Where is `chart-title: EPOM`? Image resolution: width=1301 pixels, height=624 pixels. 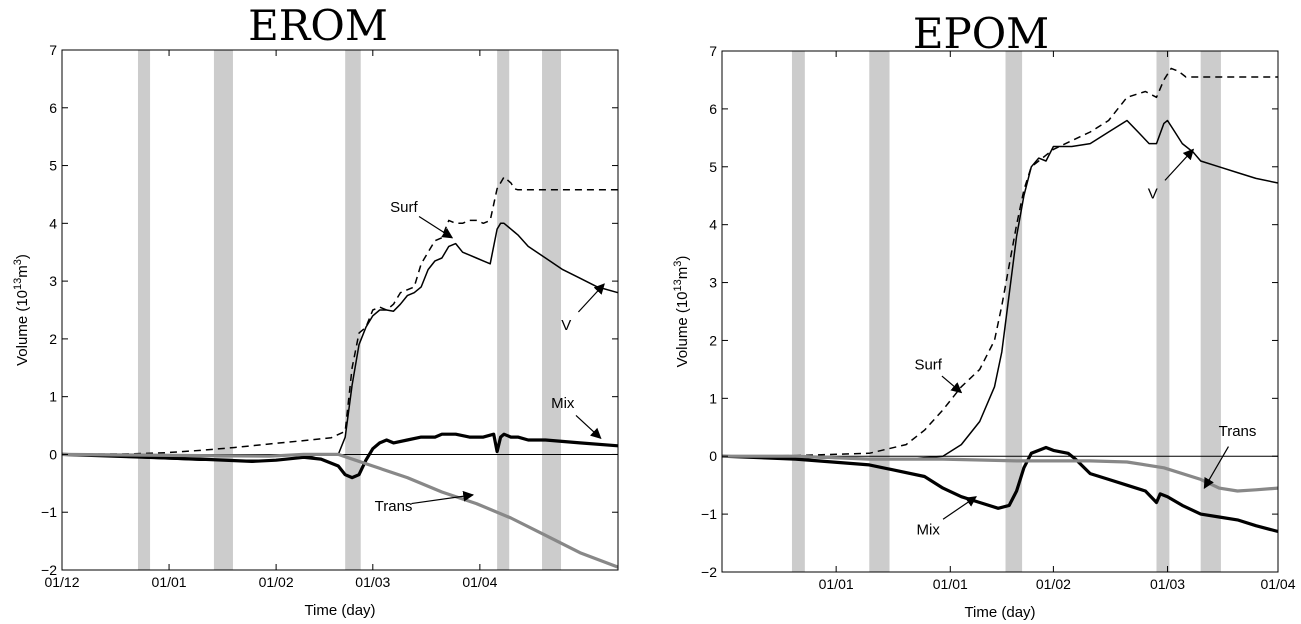 chart-title: EPOM is located at coordinates (981, 33).